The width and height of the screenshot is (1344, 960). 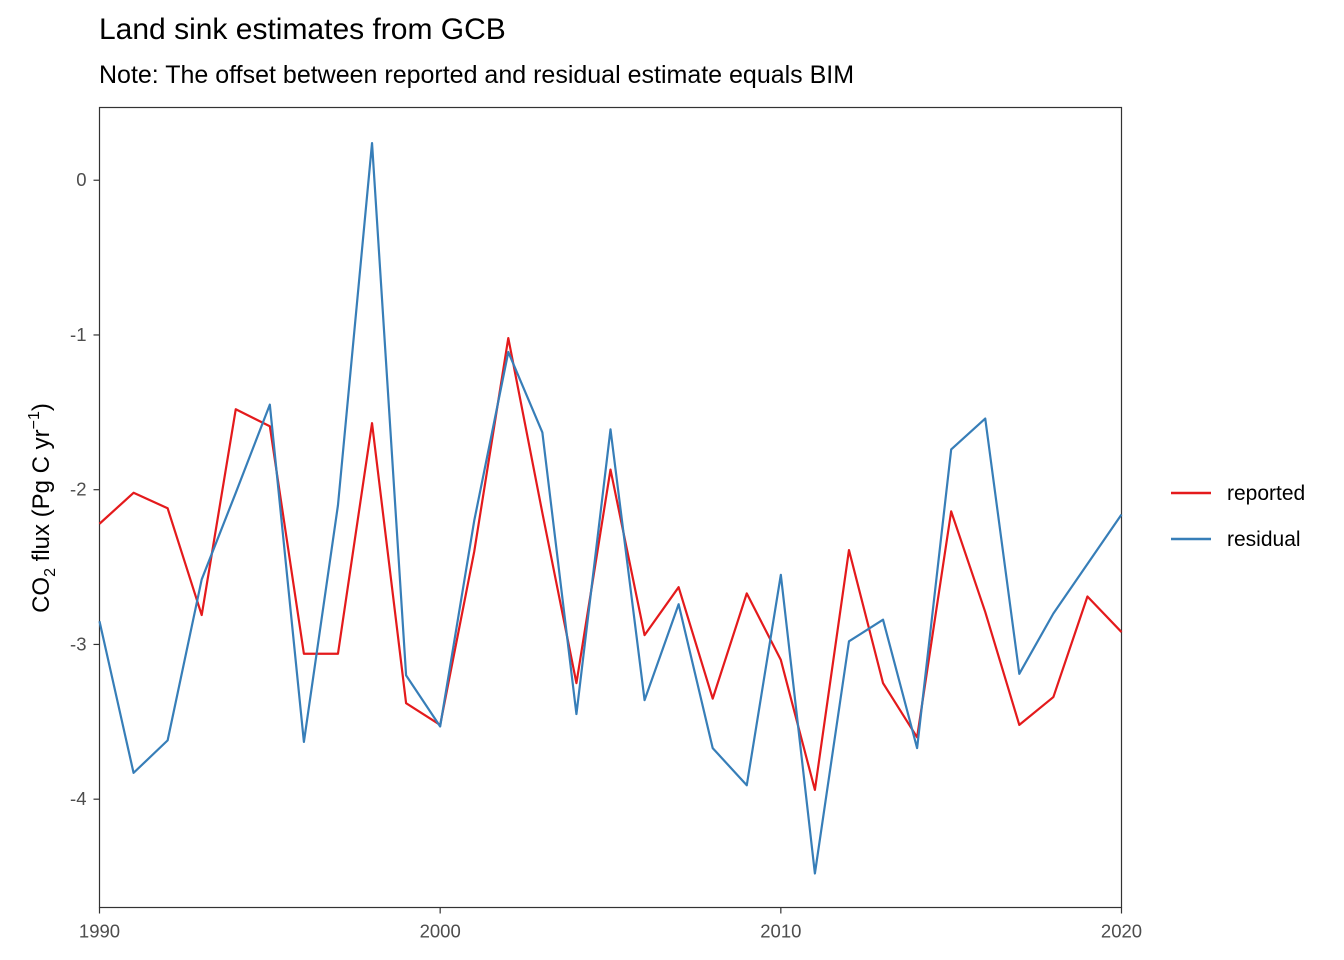 I want to click on legend-label-residual: residual, so click(x=1264, y=539).